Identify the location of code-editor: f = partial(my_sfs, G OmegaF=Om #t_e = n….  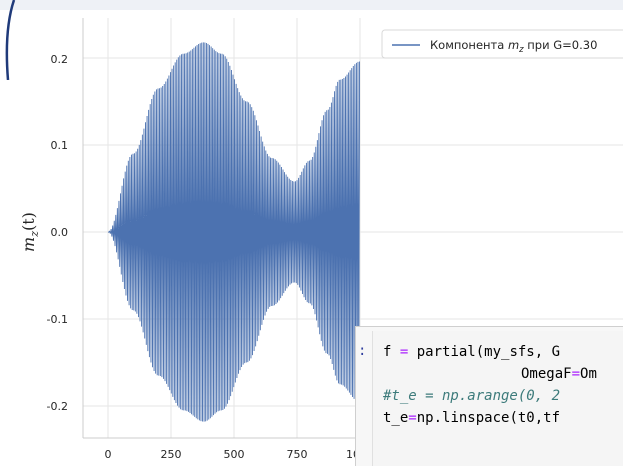
(497, 398).